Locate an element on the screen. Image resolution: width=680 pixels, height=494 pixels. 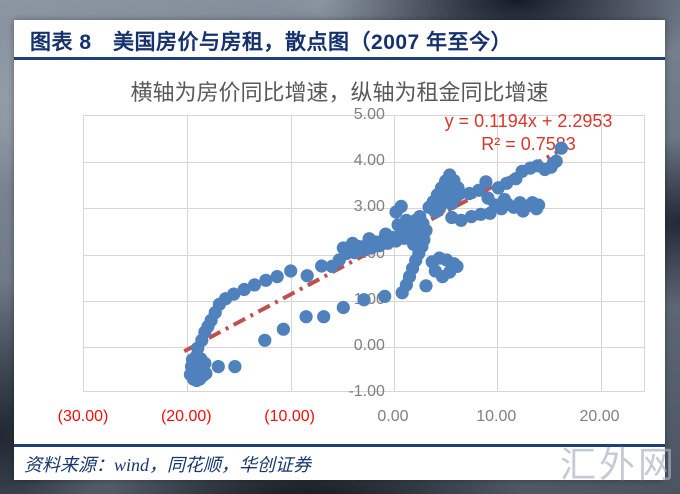
chart-title: 横轴为房价同比增速，纵轴为租金同比增速 is located at coordinates (339, 92).